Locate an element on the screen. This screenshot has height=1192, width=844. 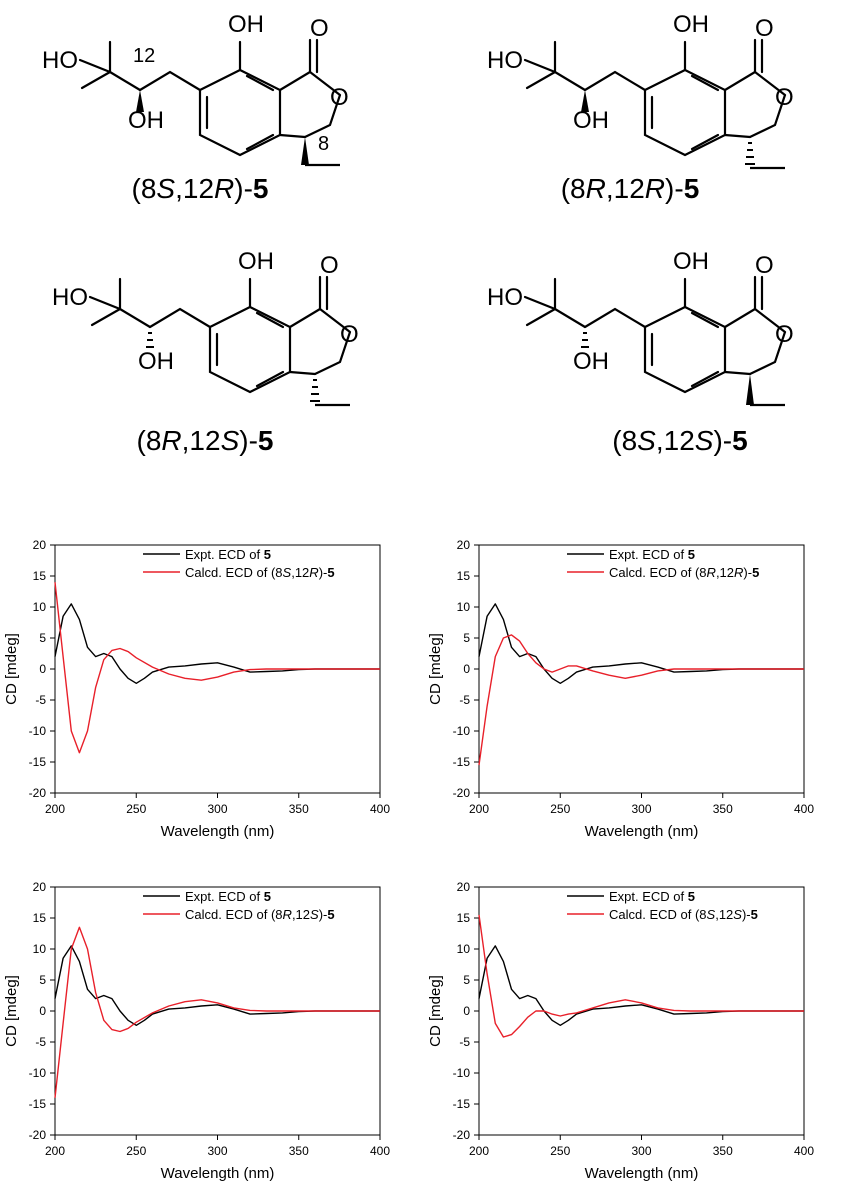
stereo-label-8s12r: (8S,12R)-5 is located at coordinates (200, 188).